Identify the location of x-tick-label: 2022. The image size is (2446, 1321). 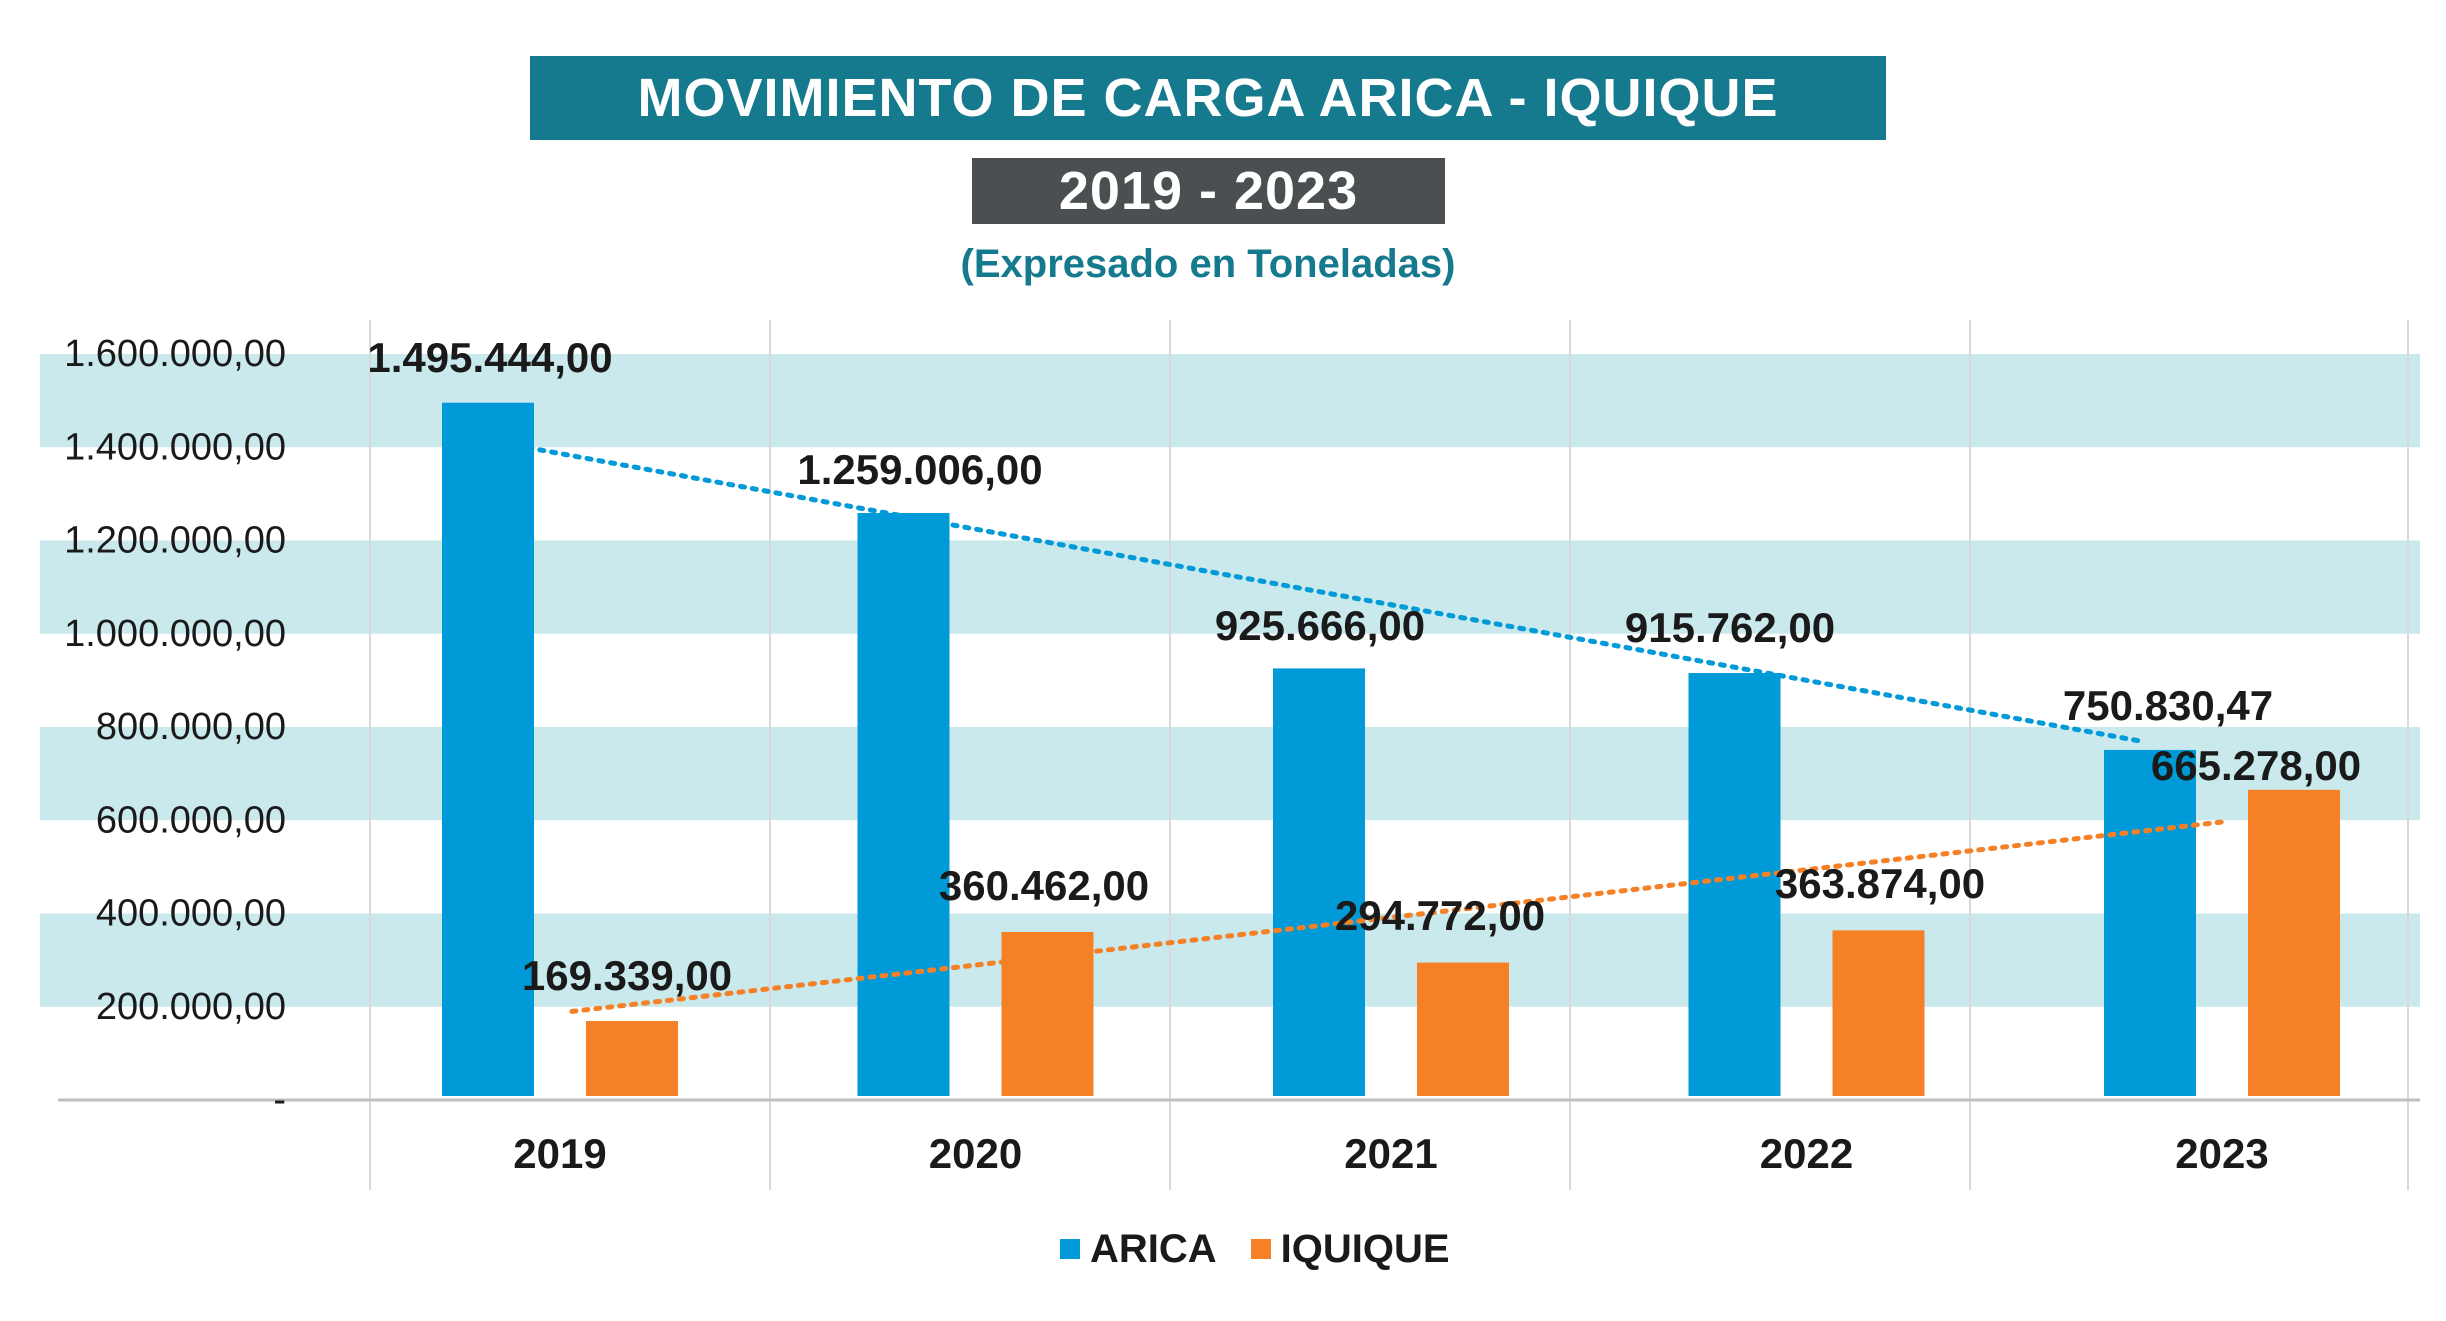
(1806, 1153).